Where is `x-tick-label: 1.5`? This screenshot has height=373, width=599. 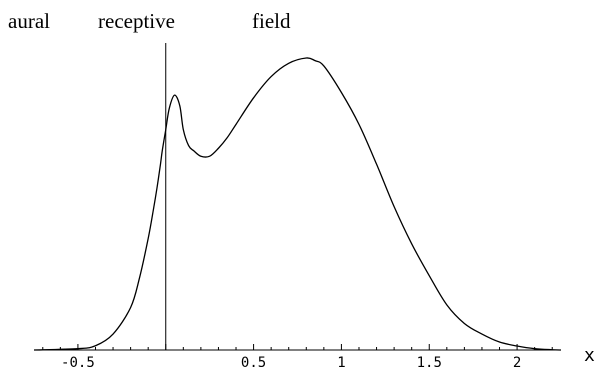 x-tick-label: 1.5 is located at coordinates (429, 363).